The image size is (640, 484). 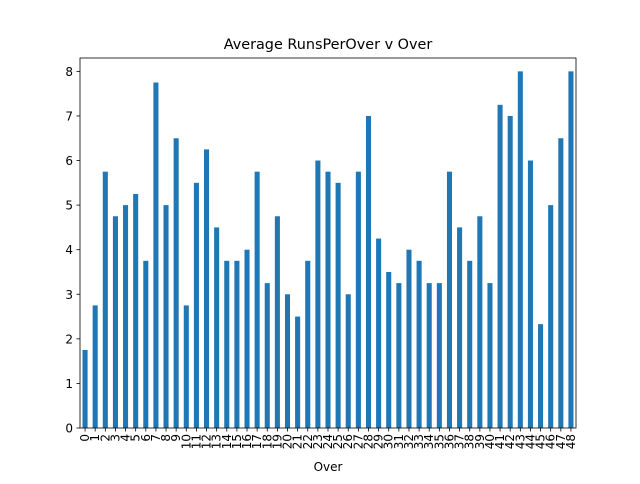 I want to click on x-tick-label: 27, so click(x=358, y=441).